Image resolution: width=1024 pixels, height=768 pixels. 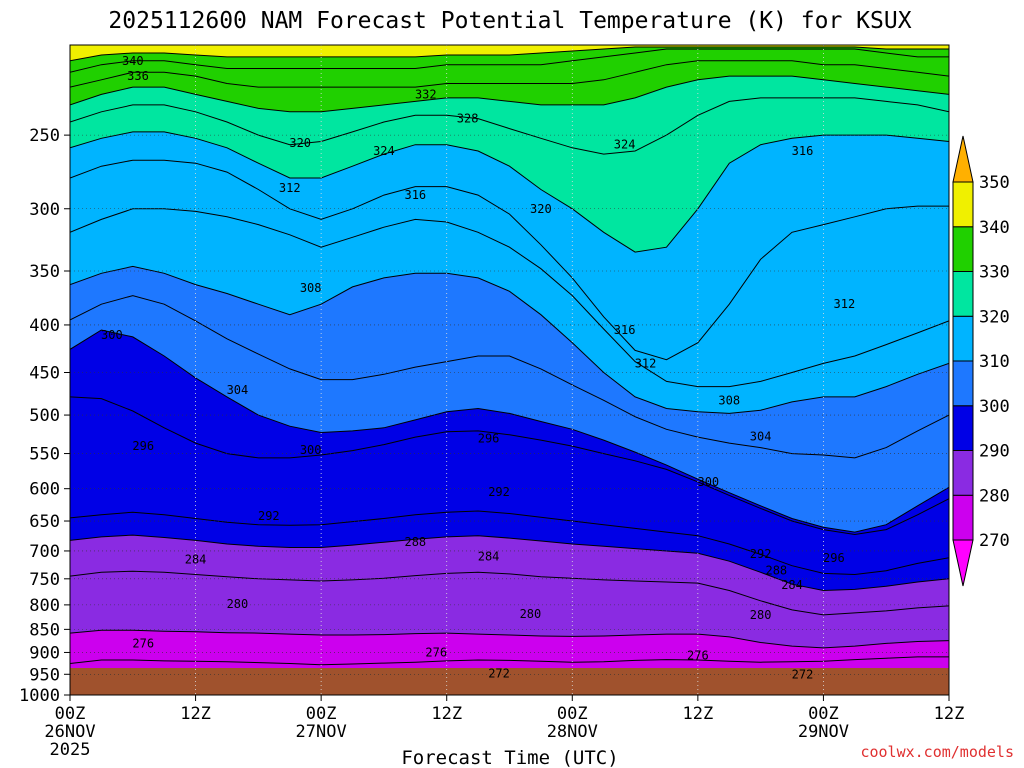 I want to click on y-tick-label-1000: 1000, so click(x=39, y=696).